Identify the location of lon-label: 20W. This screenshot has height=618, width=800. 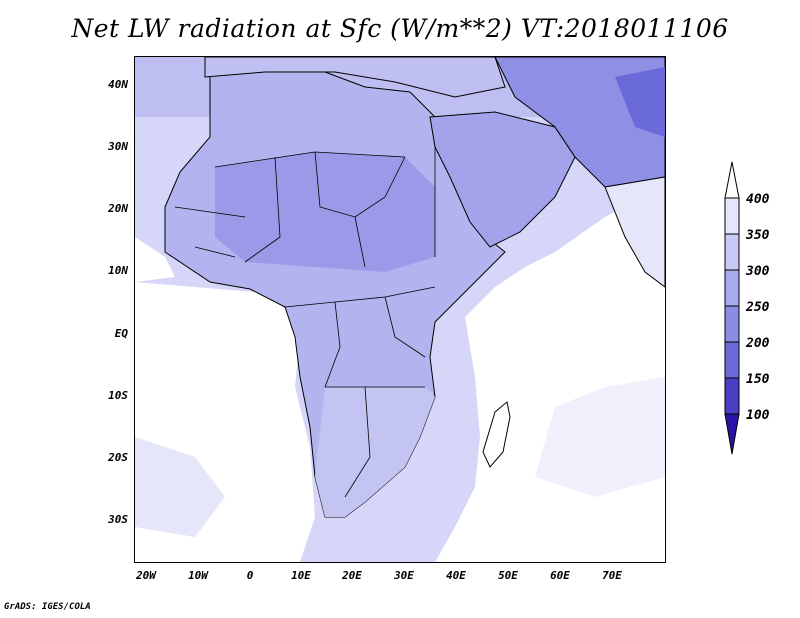
(146, 575).